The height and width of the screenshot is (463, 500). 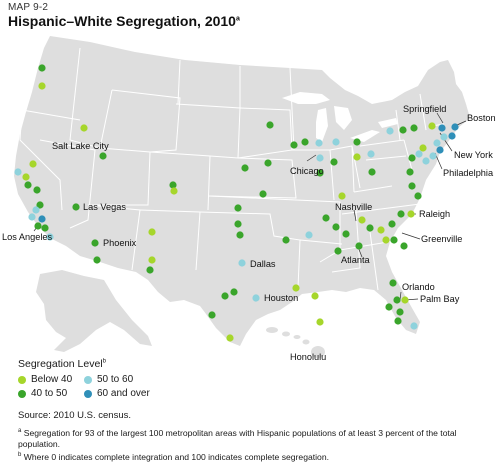 What do you see at coordinates (104, 361) in the screenshot?
I see `legend-title-sup: b` at bounding box center [104, 361].